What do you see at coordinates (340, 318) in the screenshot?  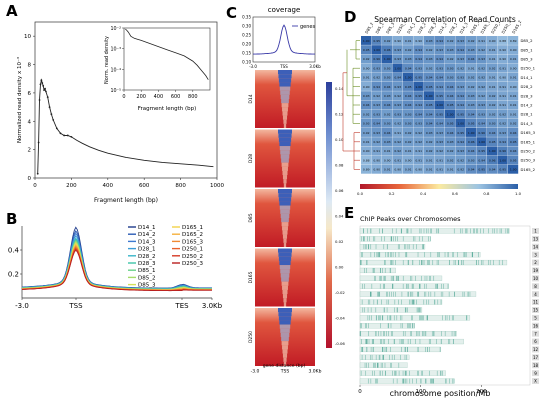 I see `panel-c-colorbar-tick-label: -0.04` at bounding box center [340, 318].